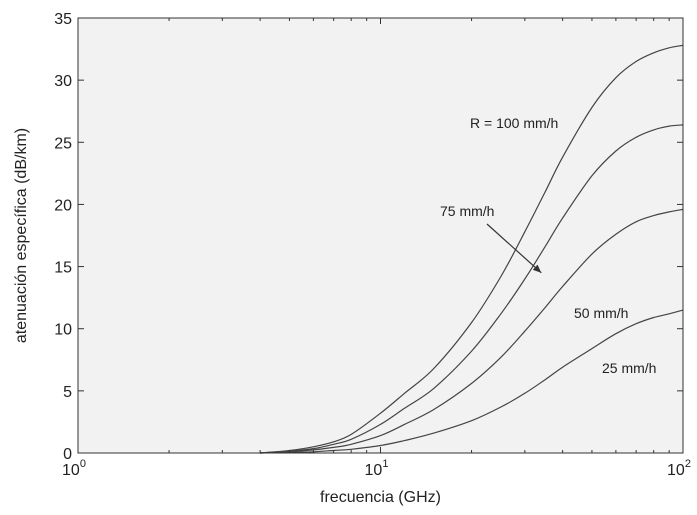  What do you see at coordinates (63, 268) in the screenshot?
I see `y-tick-label: 15` at bounding box center [63, 268].